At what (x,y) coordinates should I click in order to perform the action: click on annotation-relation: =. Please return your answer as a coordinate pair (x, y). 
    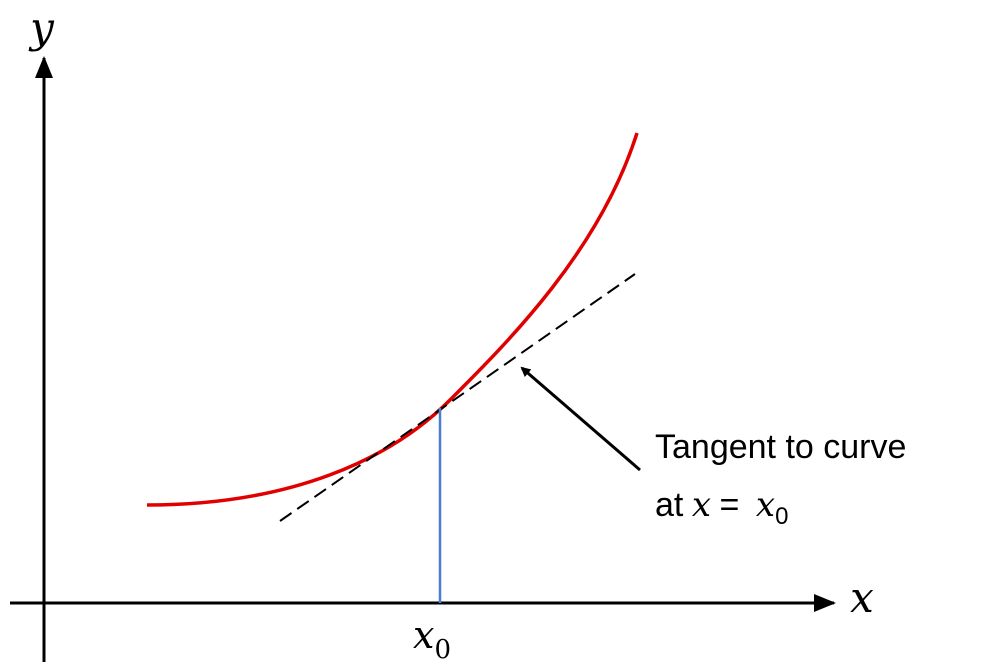
    Looking at the image, I should click on (730, 505).